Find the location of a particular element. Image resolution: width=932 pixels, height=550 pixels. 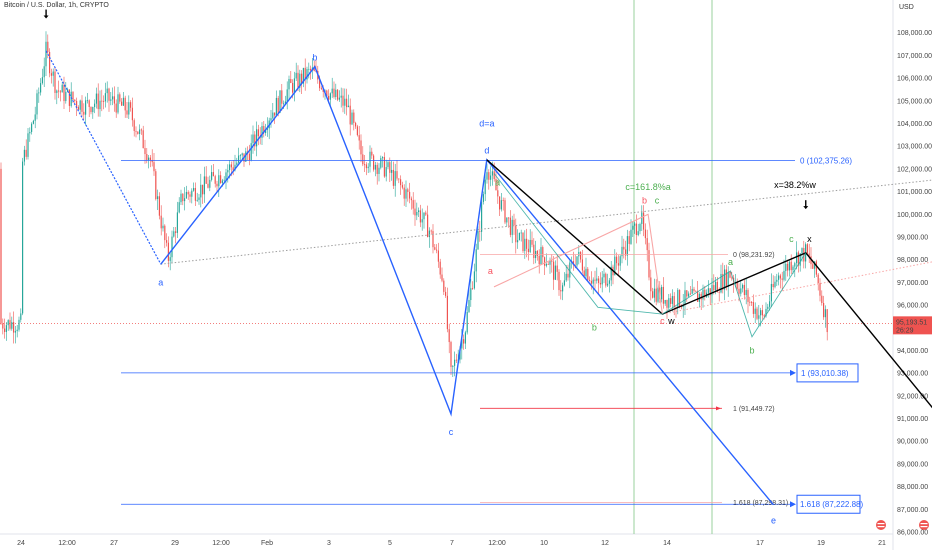

down-arrow-head-icon is located at coordinates (46, 17).